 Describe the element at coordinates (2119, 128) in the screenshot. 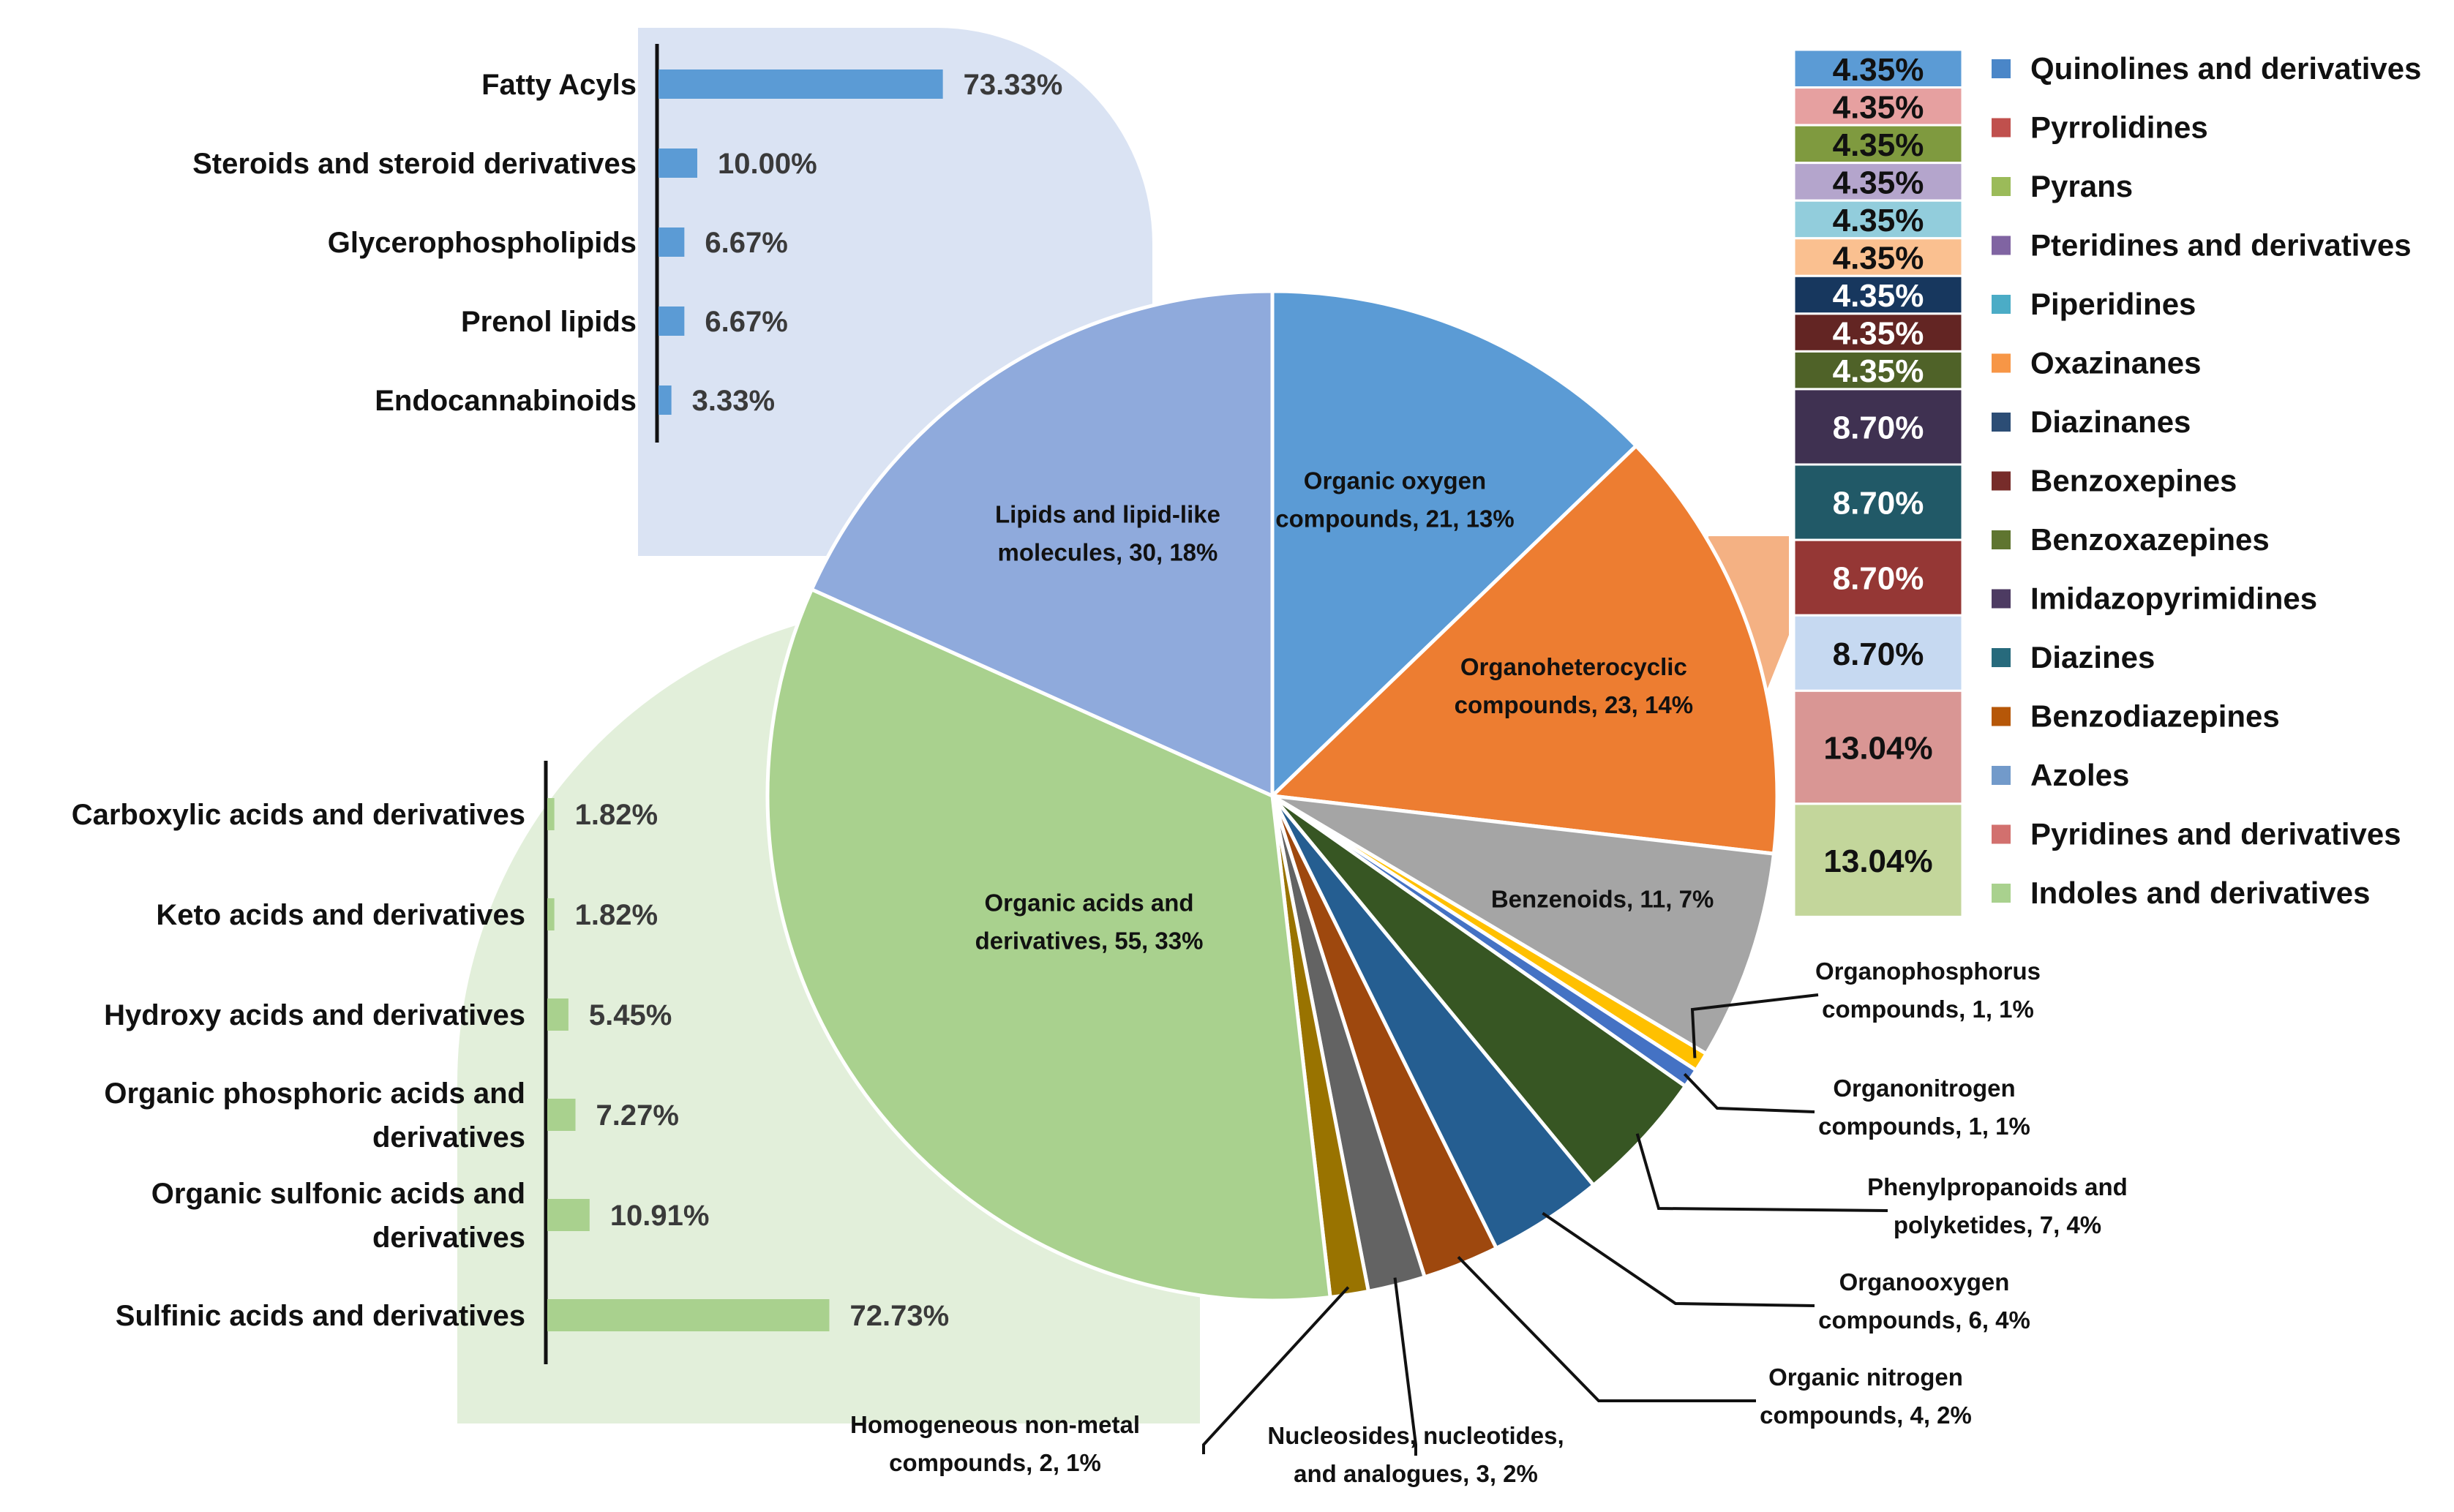

I see `legend-label-pyrrolidines: Pyrrolidines` at that location.